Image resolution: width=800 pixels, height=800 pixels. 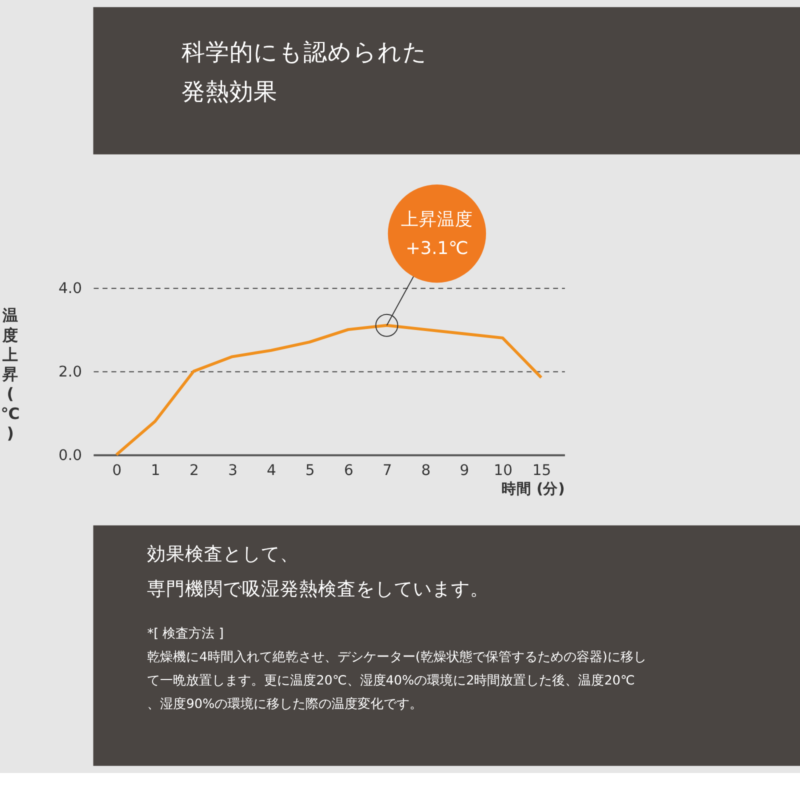 What do you see at coordinates (223, 554) in the screenshot?
I see `text: 効果検査として、` at bounding box center [223, 554].